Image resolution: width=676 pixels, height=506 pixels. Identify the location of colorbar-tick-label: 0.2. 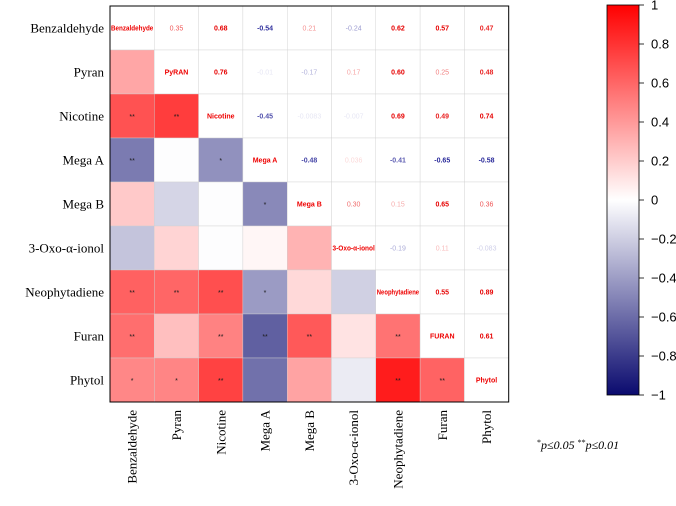
(660, 161).